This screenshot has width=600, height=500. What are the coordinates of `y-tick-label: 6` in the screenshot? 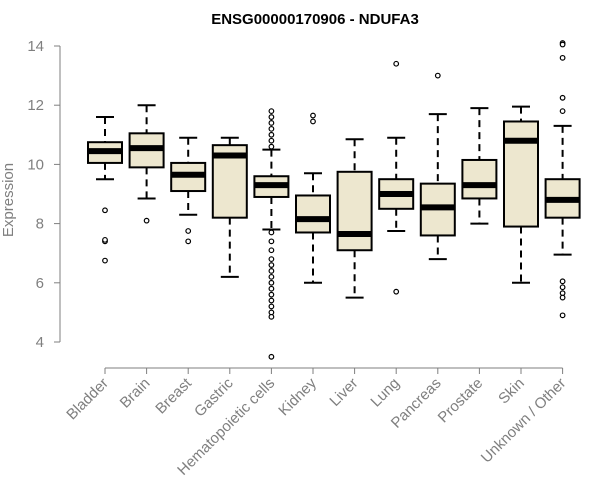 It's located at (40, 283).